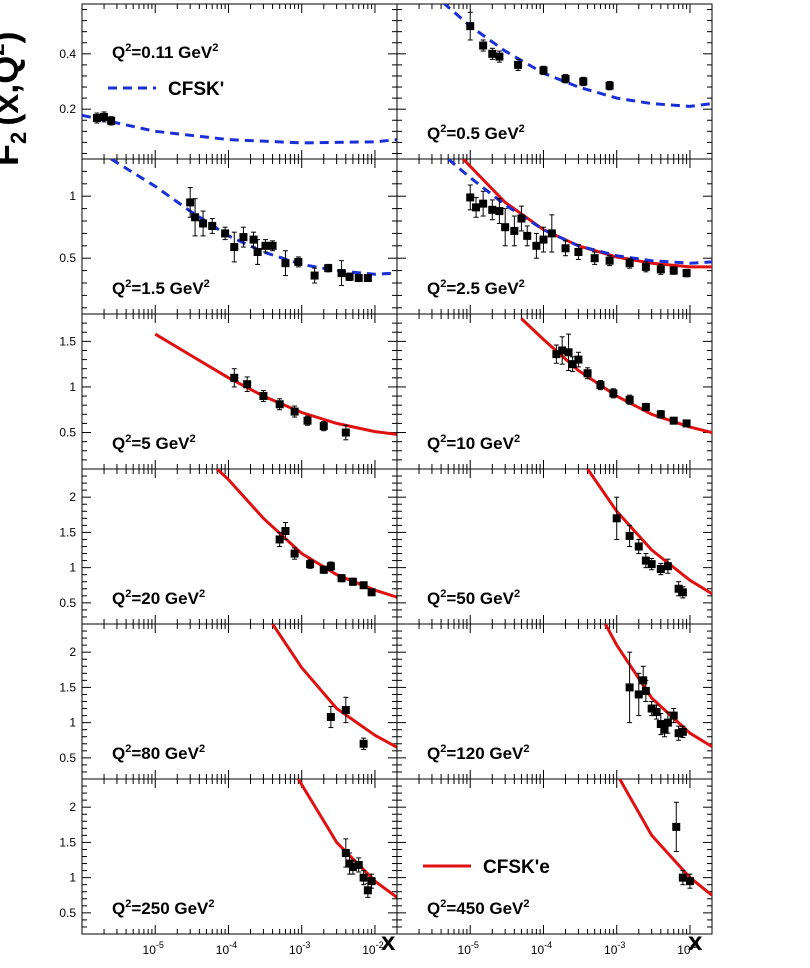  What do you see at coordinates (478, 753) in the screenshot?
I see `panel-q2-label: Q2=120 GeV2` at bounding box center [478, 753].